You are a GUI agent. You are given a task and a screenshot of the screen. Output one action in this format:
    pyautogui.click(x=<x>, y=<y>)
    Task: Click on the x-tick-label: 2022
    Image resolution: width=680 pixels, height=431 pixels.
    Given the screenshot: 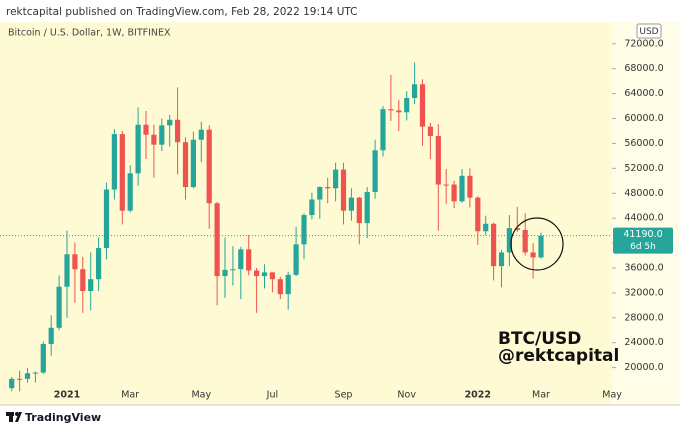 What is the action you would take?
    pyautogui.click(x=478, y=395)
    